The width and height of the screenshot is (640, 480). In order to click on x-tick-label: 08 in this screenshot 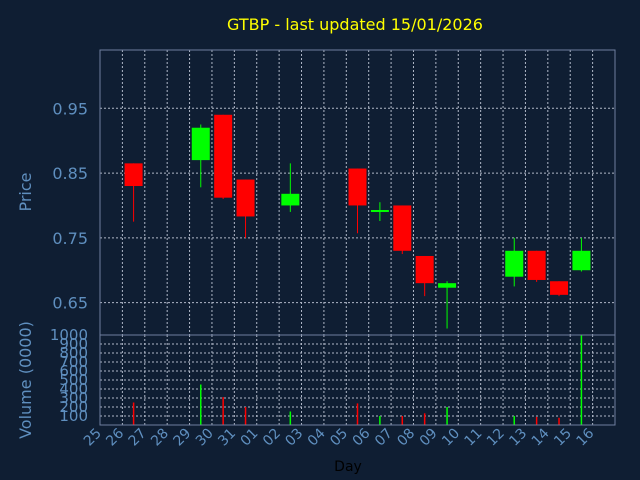, I will do `click(406, 438)`.